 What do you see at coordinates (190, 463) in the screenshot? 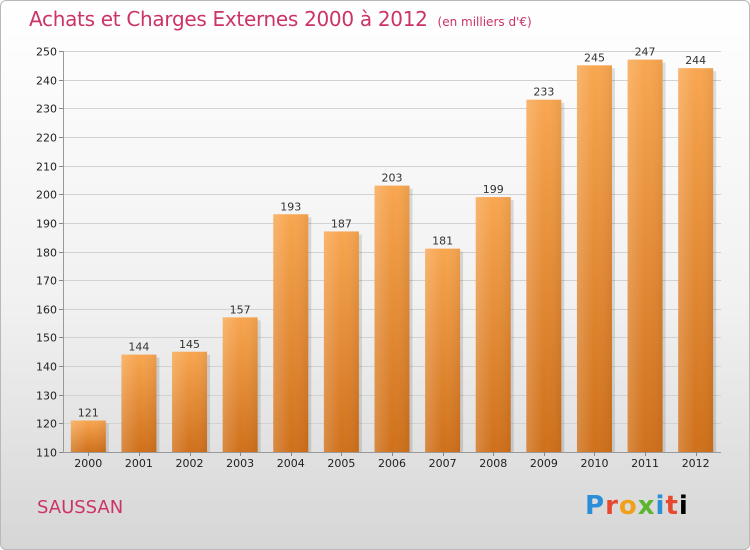
I see `x-tick-label: 2002` at bounding box center [190, 463].